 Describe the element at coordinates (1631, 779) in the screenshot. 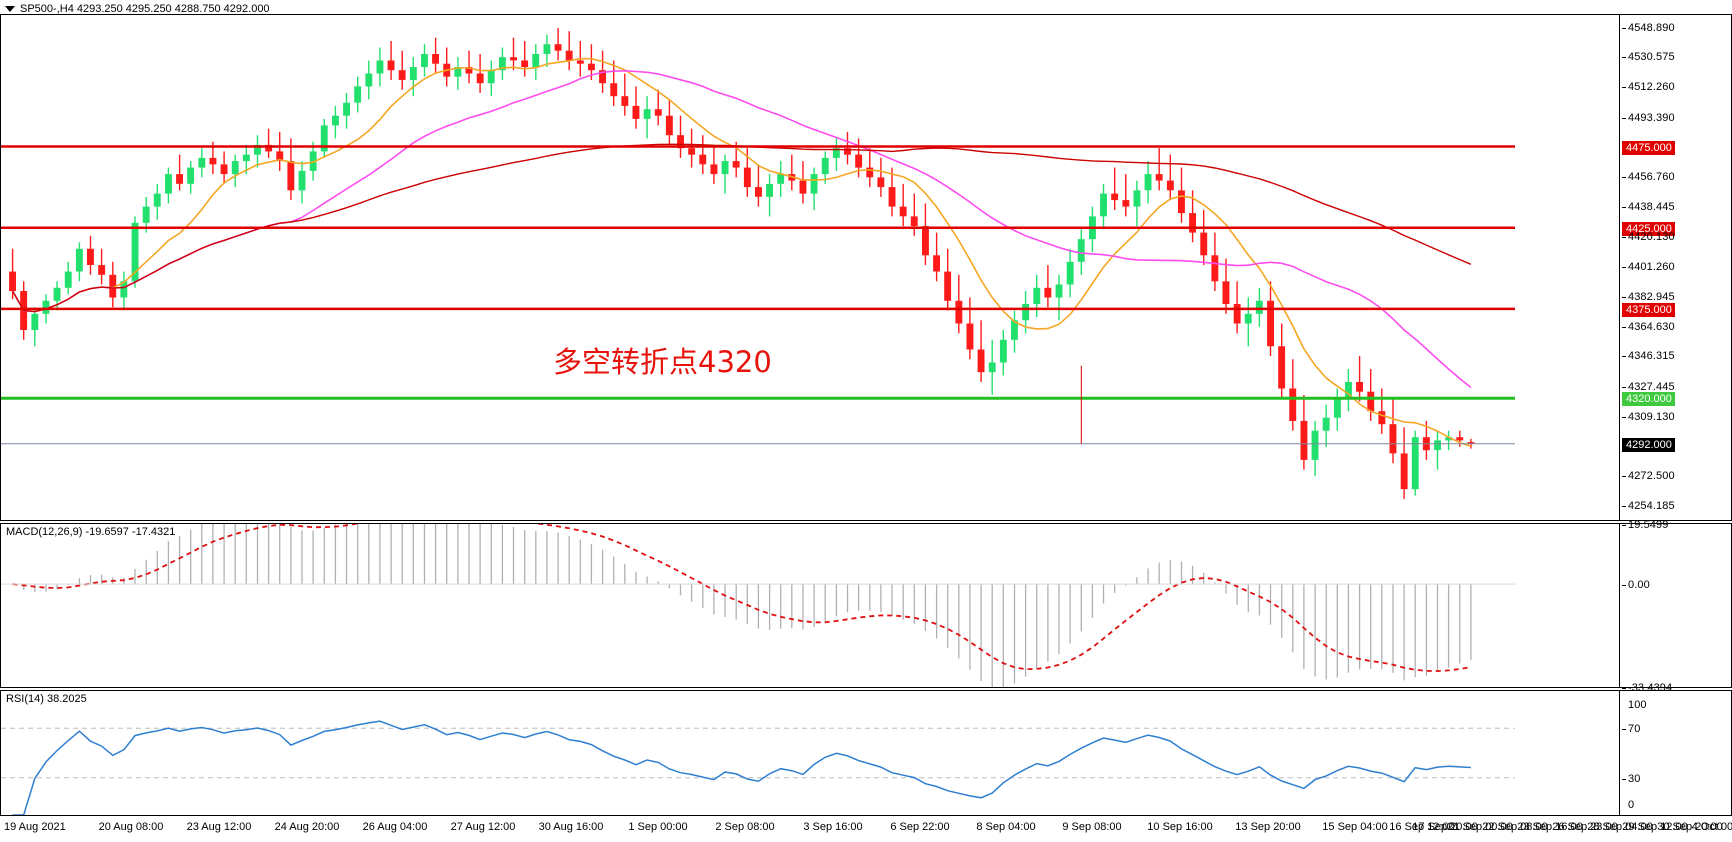

I see `rsi-axis-tick: 30` at that location.